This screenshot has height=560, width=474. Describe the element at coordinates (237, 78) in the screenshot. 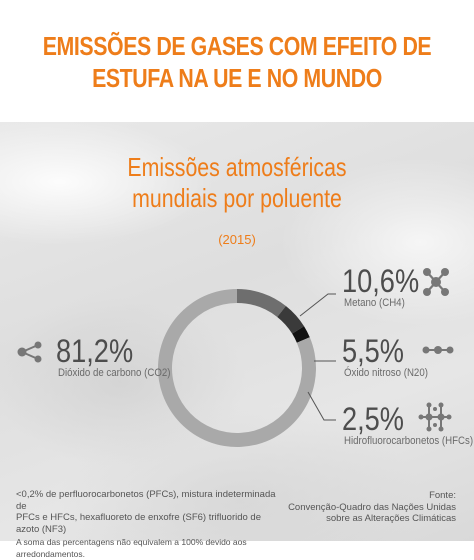

I see `page-title-line2: ESTUFA NA UE E NO MUNDO` at that location.